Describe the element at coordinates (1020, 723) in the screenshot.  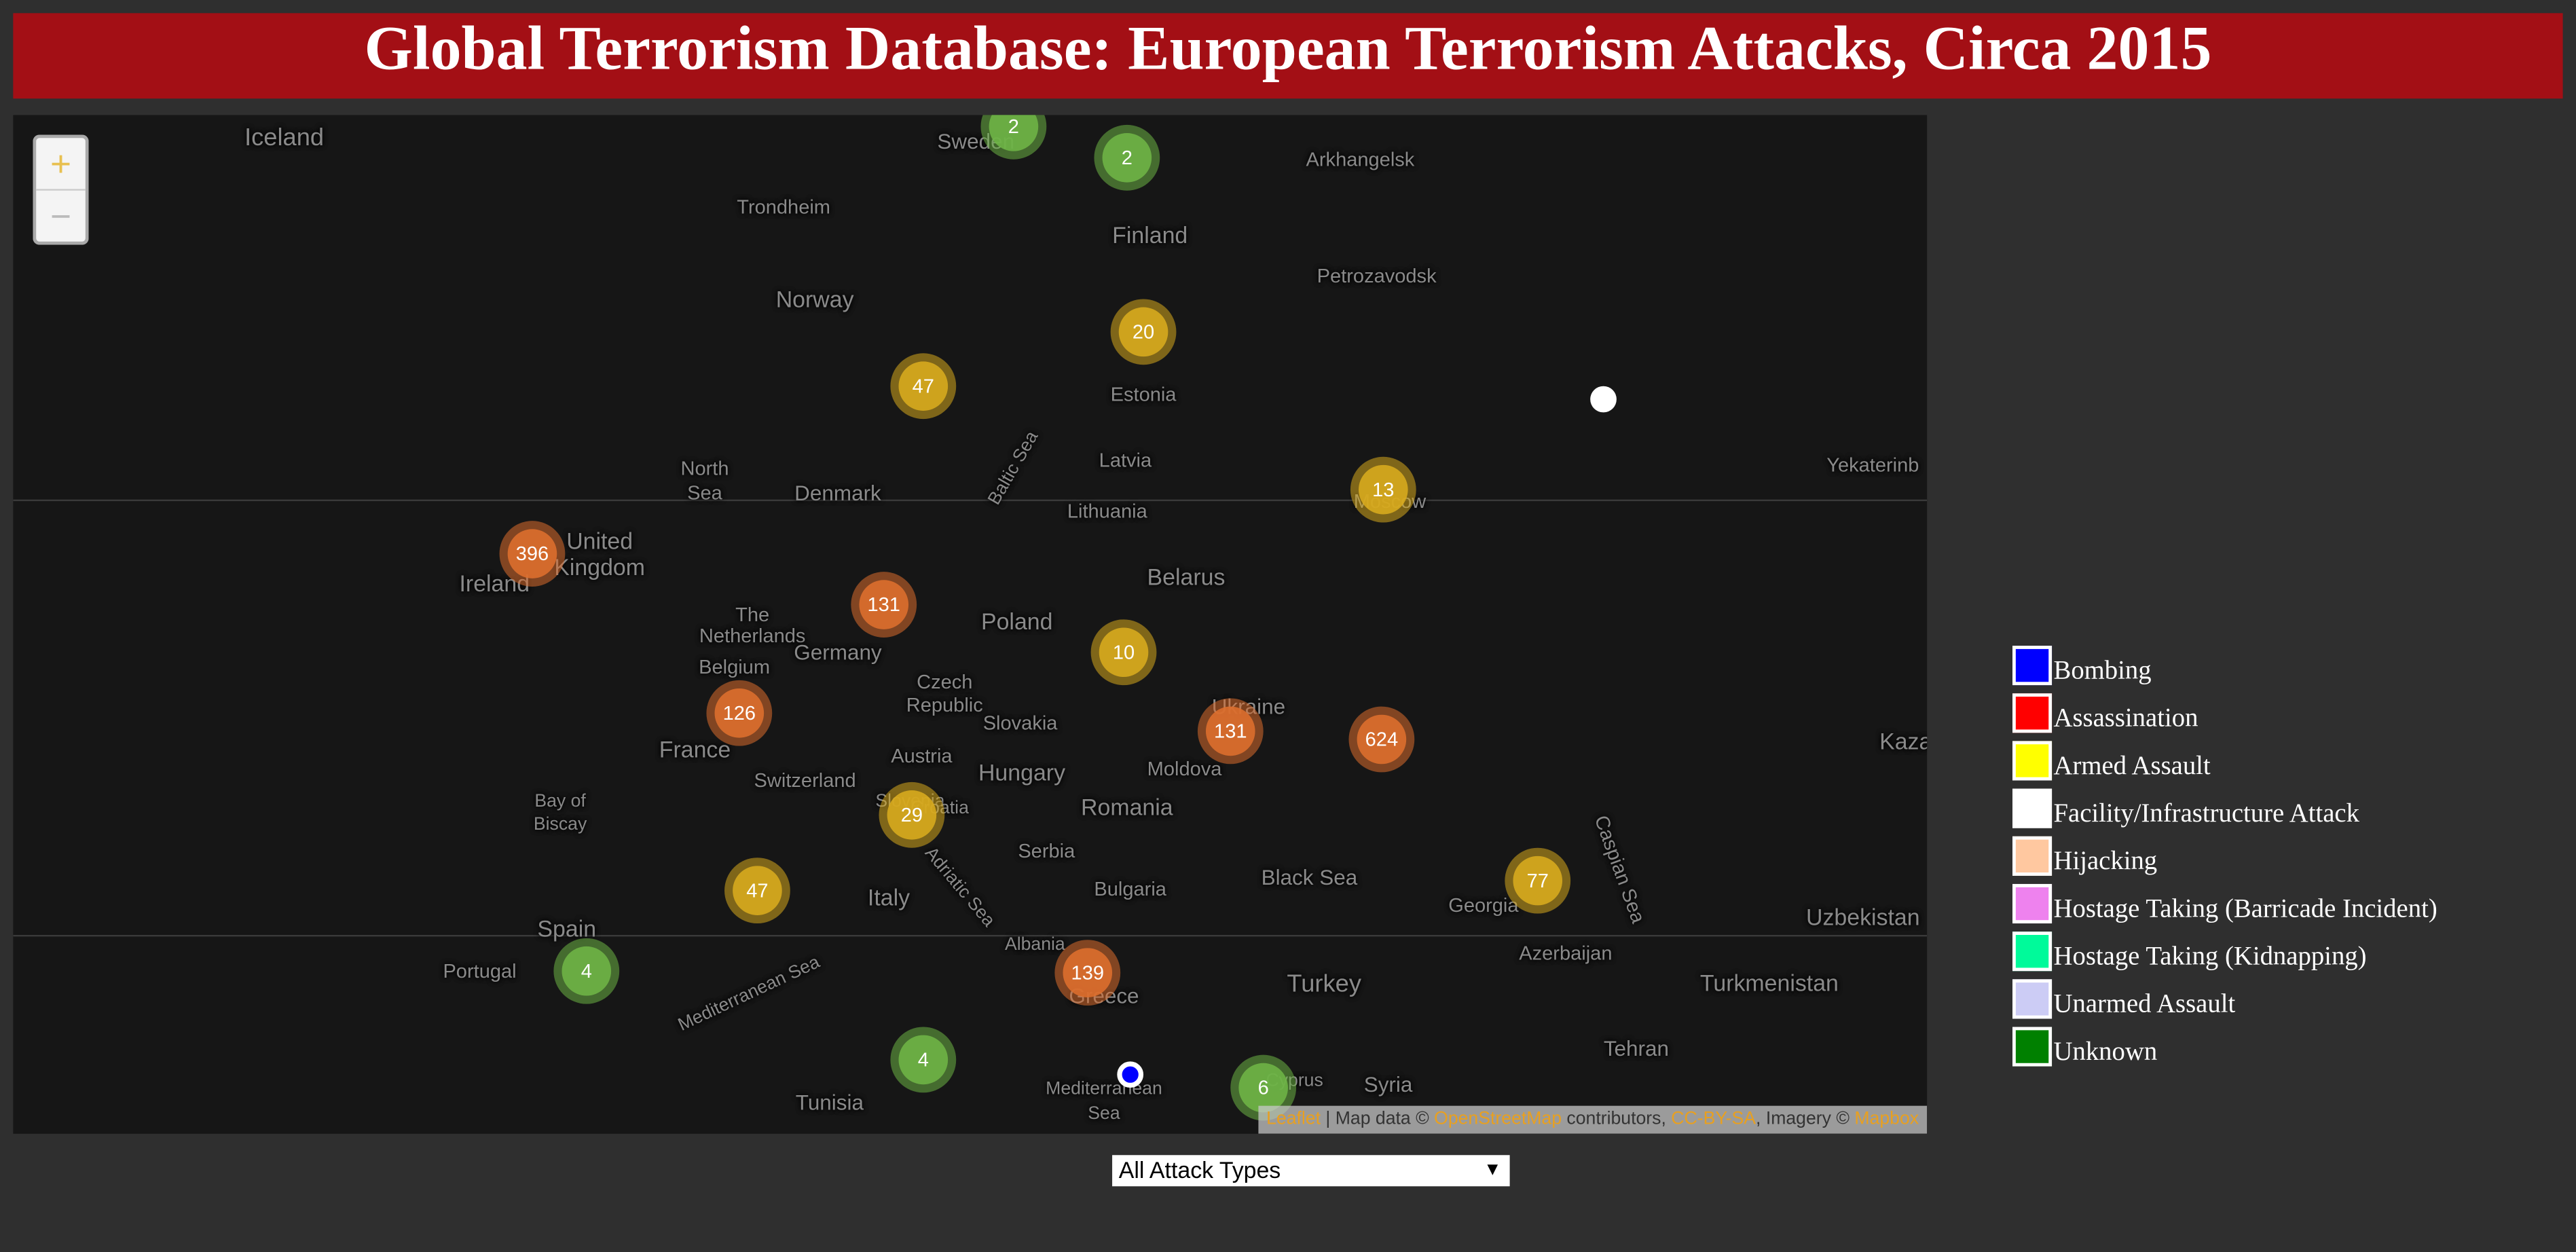
I see `map-label: Slovakia` at that location.